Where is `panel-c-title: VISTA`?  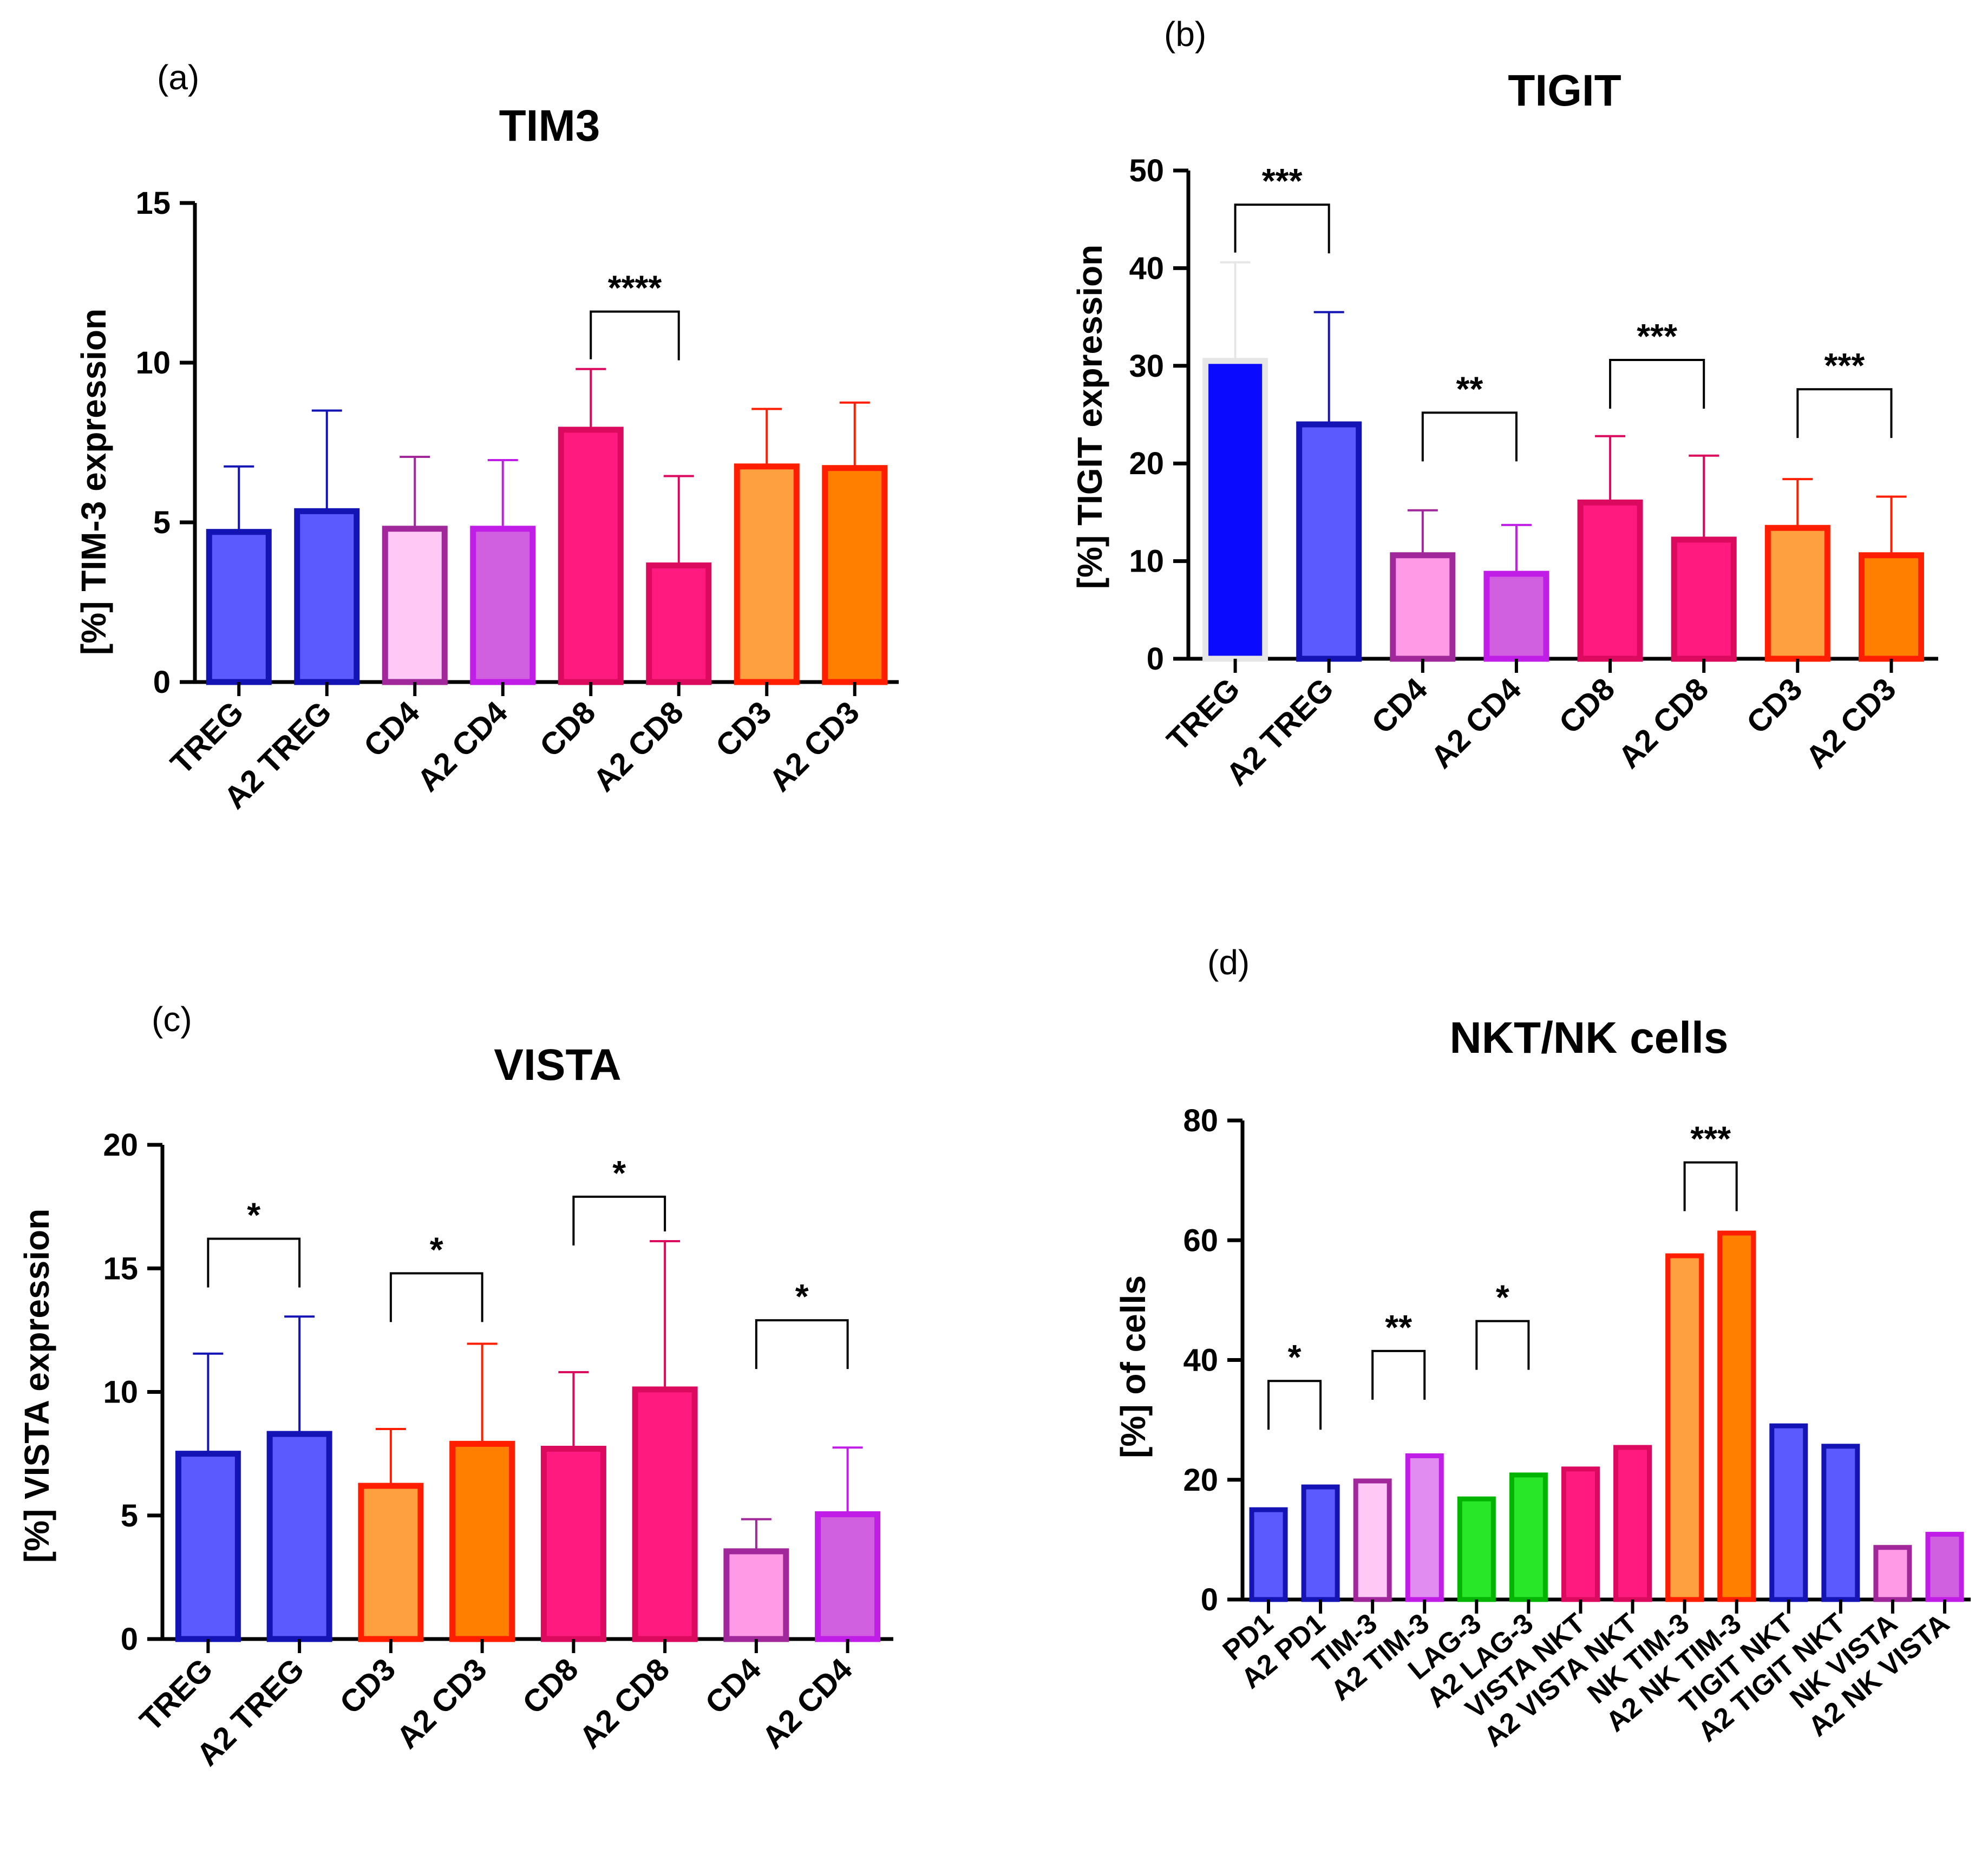 panel-c-title: VISTA is located at coordinates (557, 1065).